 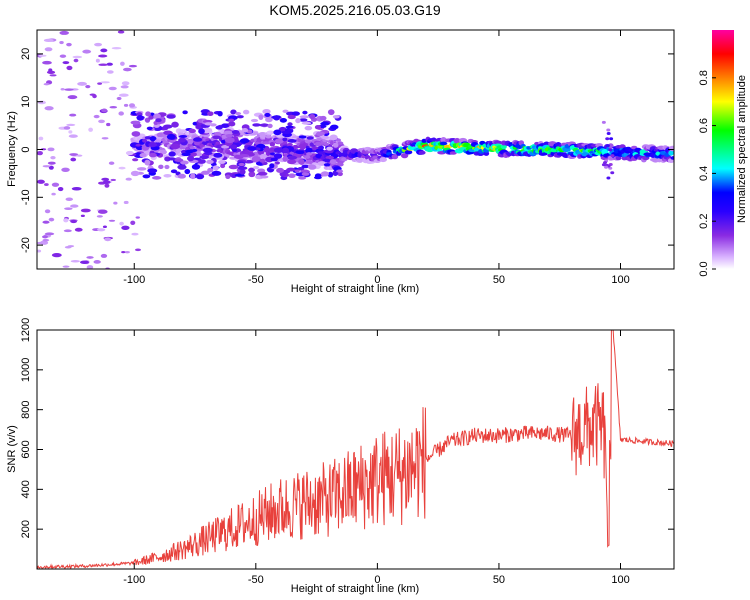 I want to click on figure-title: KOM5.2025.216.05.03.G19, so click(x=354, y=10).